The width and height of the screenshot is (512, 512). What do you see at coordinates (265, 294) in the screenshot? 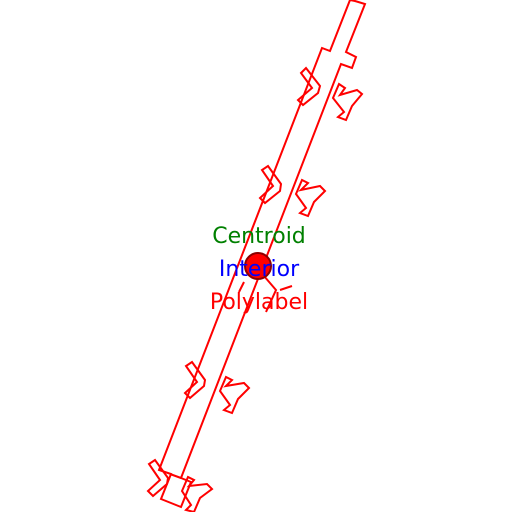
I see `branch-center` at bounding box center [265, 294].